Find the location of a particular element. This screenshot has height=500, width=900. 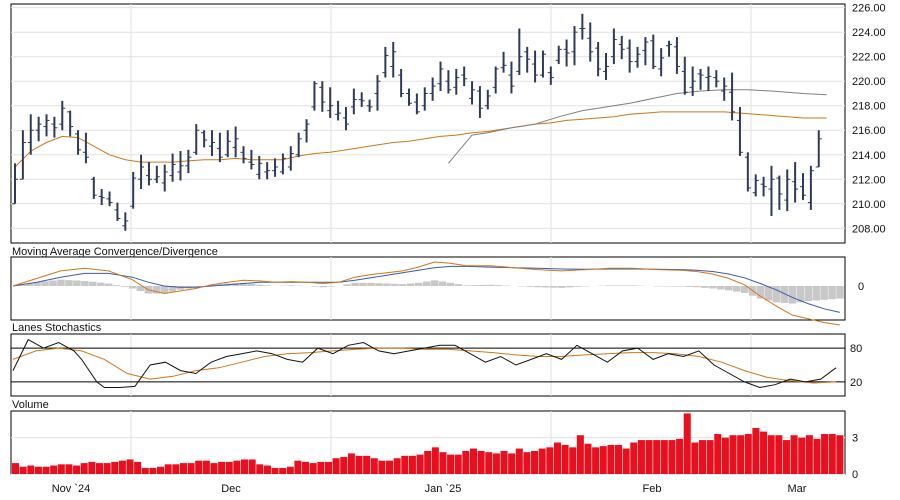

x-axis-date-label: Nov `24 is located at coordinates (71, 489).